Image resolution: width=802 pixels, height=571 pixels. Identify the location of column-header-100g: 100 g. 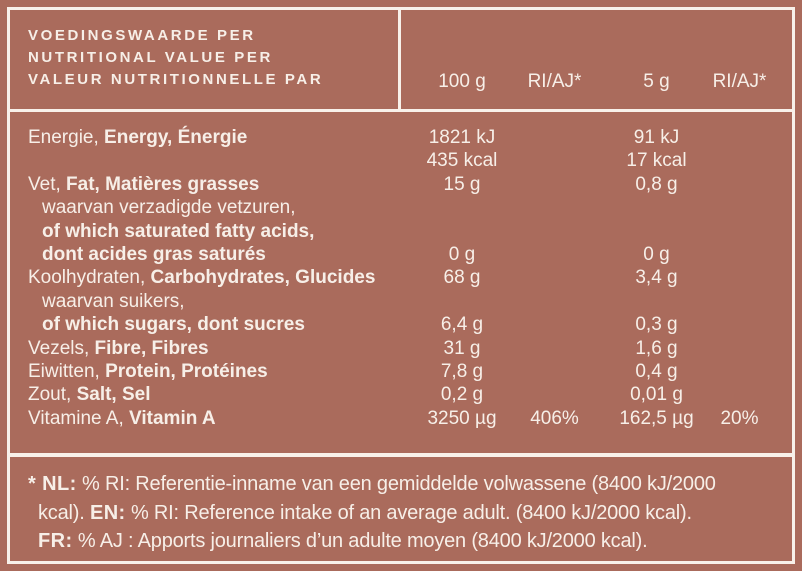
(462, 81).